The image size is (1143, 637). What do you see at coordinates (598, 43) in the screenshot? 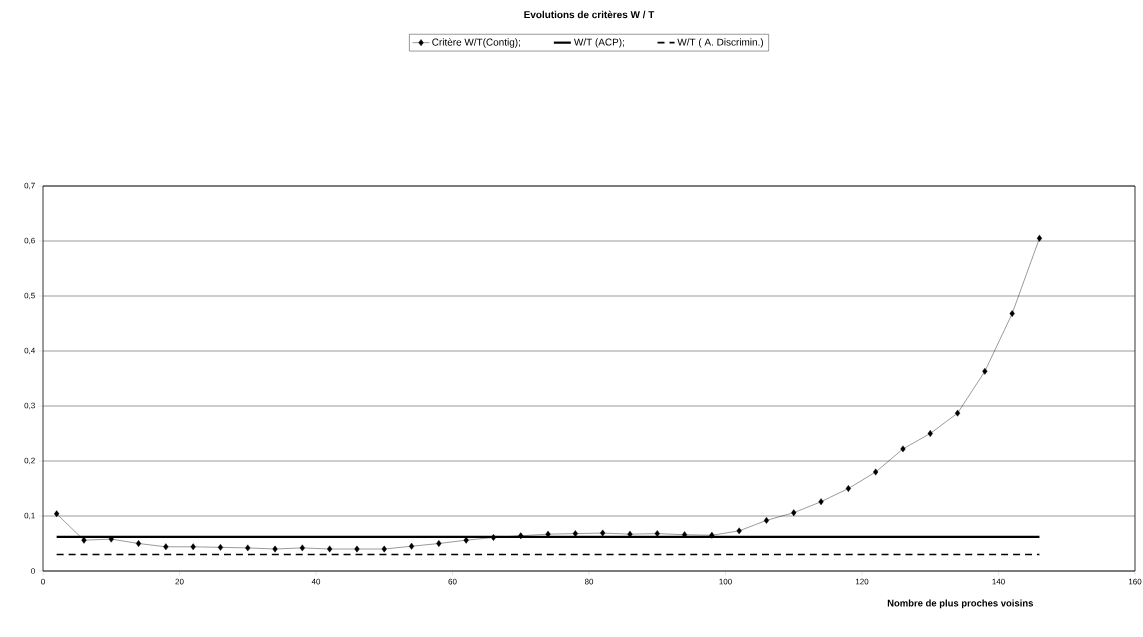
I see `legend-label: W/T (ACP);` at bounding box center [598, 43].